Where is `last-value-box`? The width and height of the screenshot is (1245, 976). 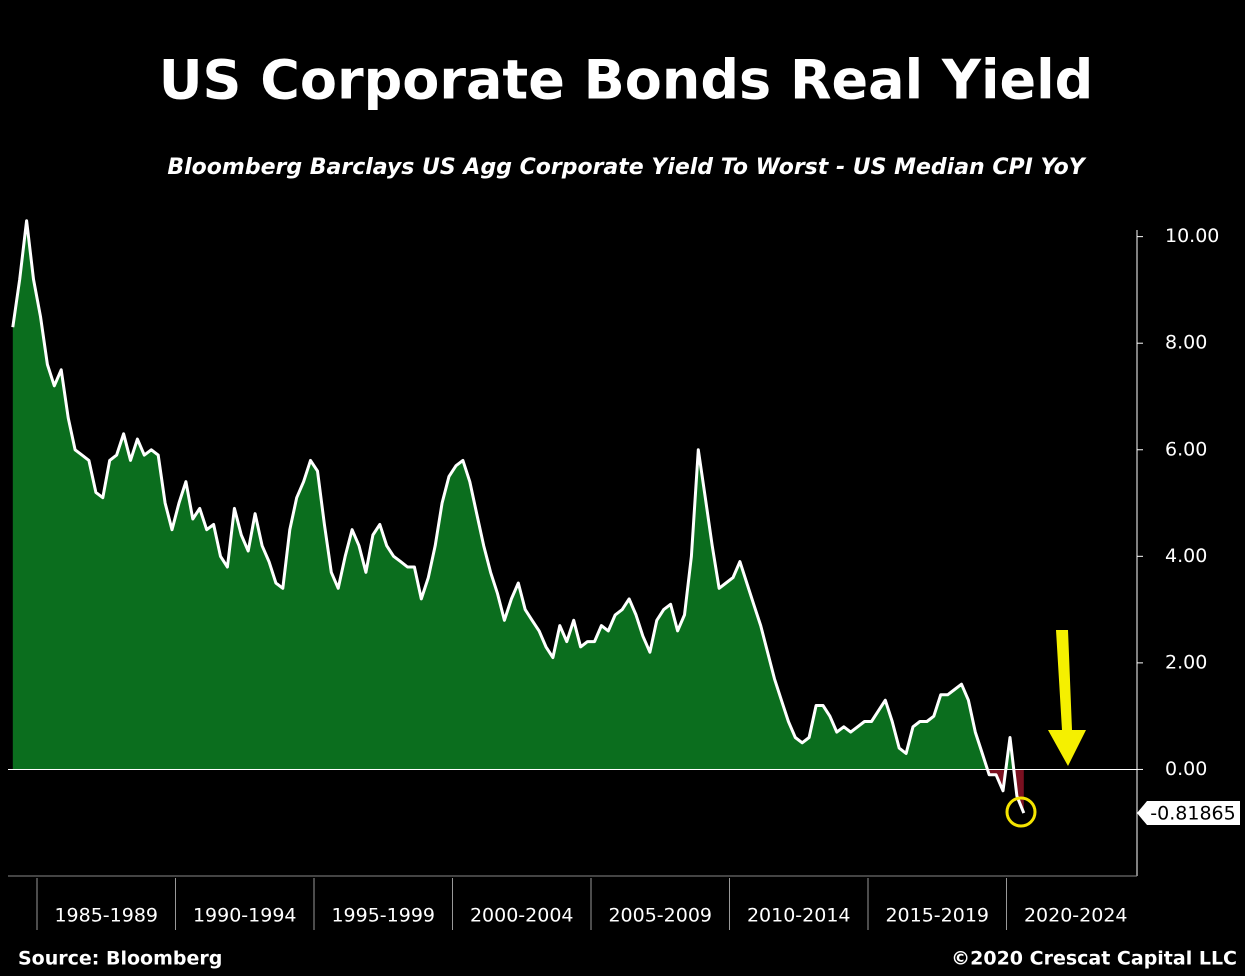 last-value-box is located at coordinates (1188, 813).